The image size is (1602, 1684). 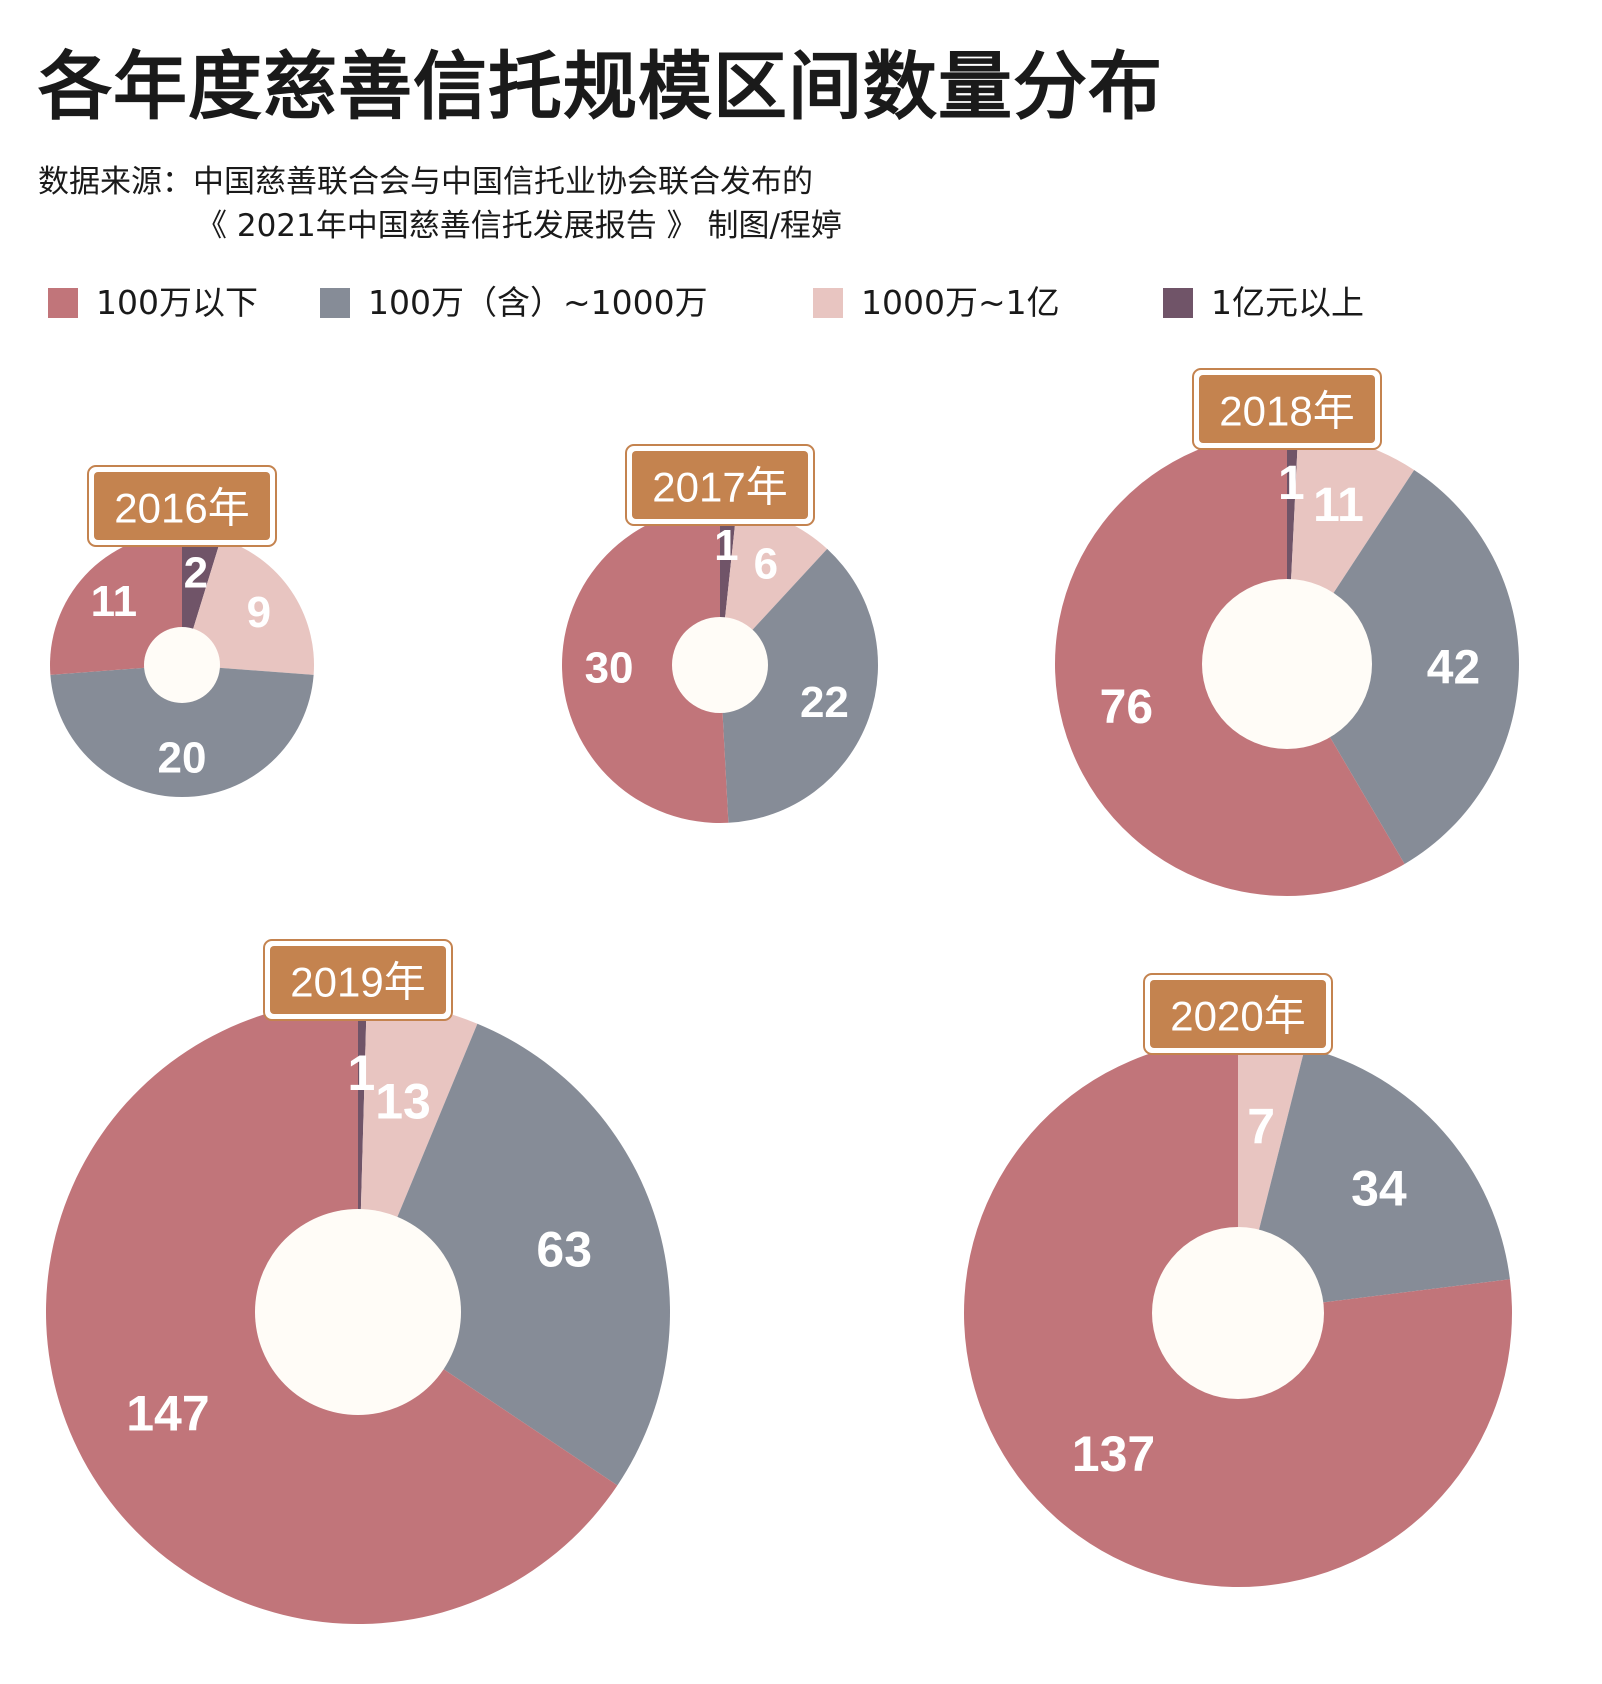 What do you see at coordinates (259, 612) in the screenshot?
I see `slice-label-10m-100m: 9` at bounding box center [259, 612].